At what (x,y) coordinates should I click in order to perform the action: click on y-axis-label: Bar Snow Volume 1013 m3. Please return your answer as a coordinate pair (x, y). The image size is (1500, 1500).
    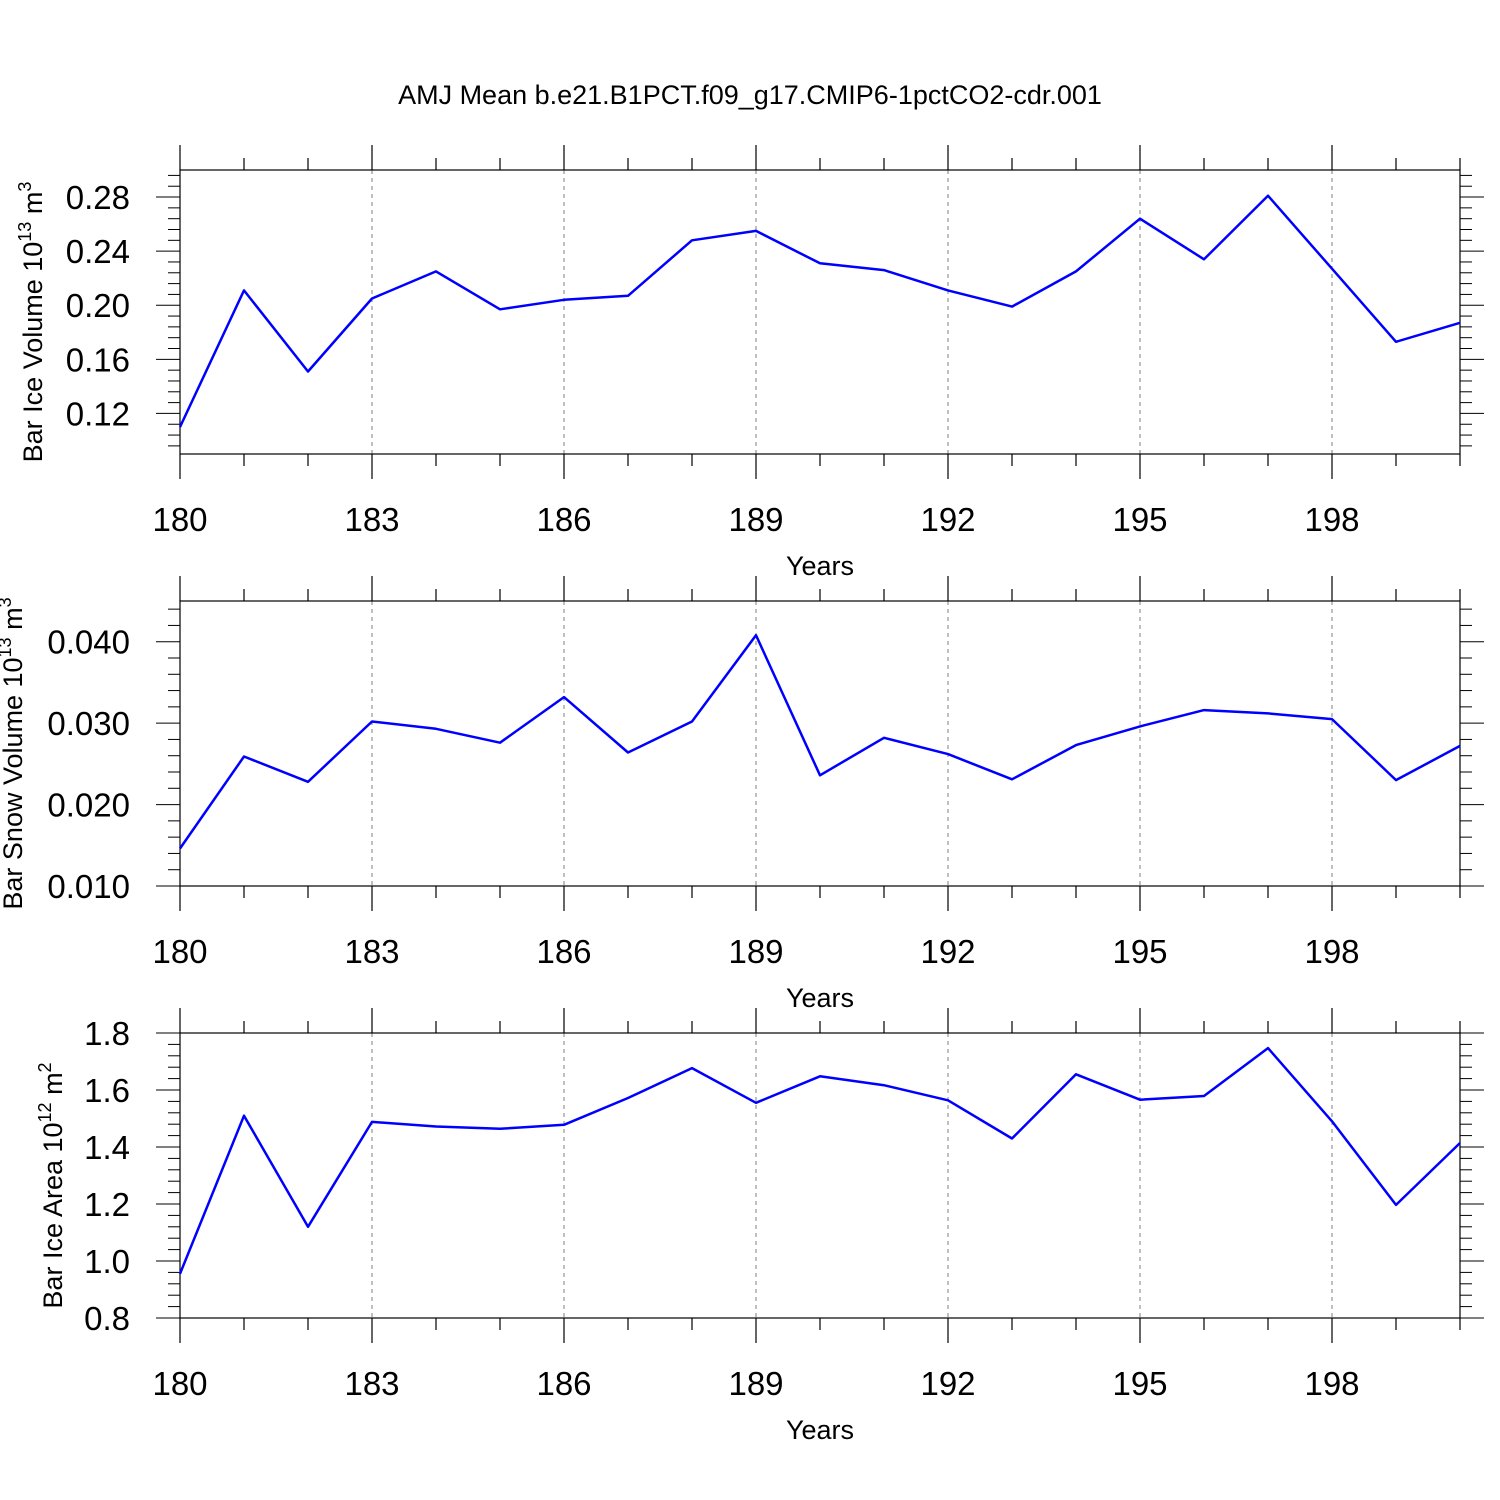
    Looking at the image, I should click on (14, 753).